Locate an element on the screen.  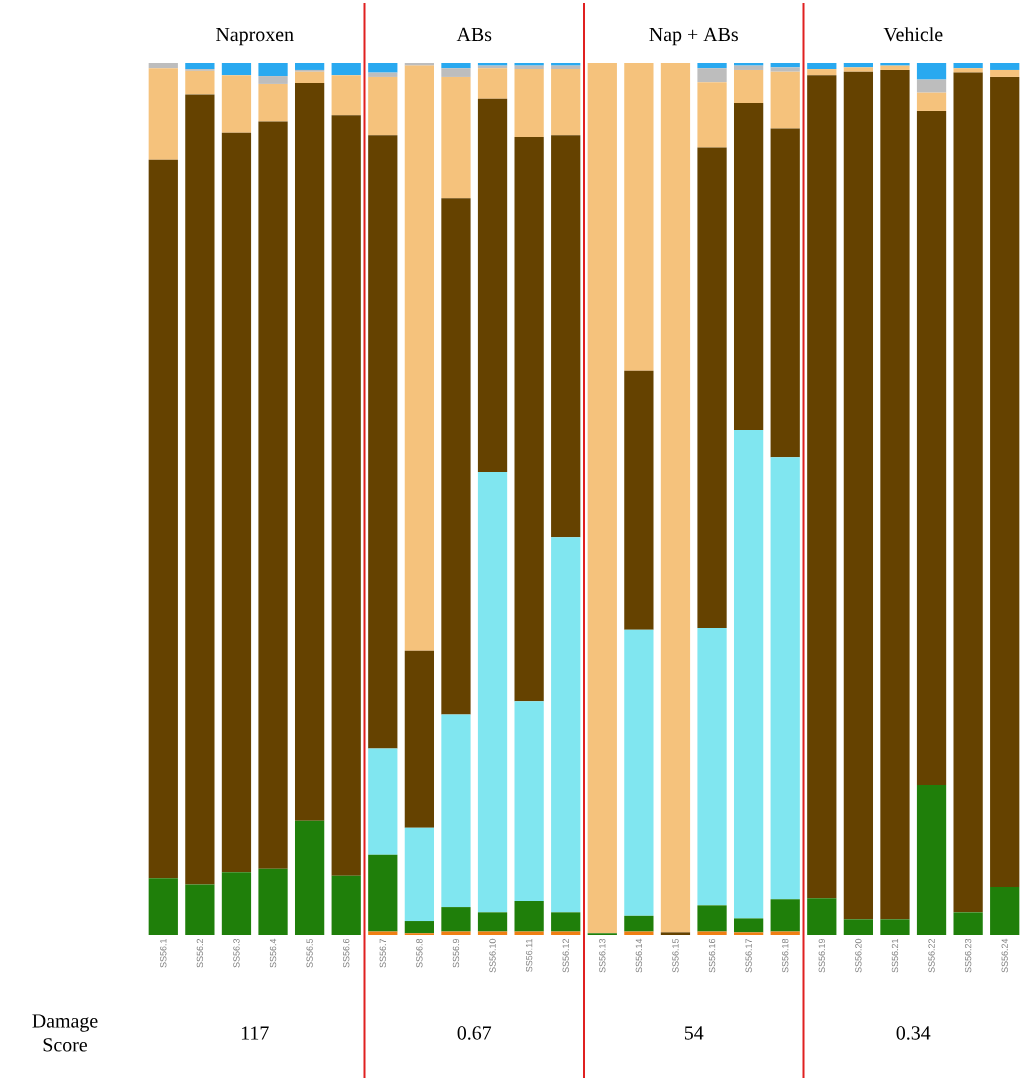
x-tick-label: SS56.21 is located at coordinates (895, 955).